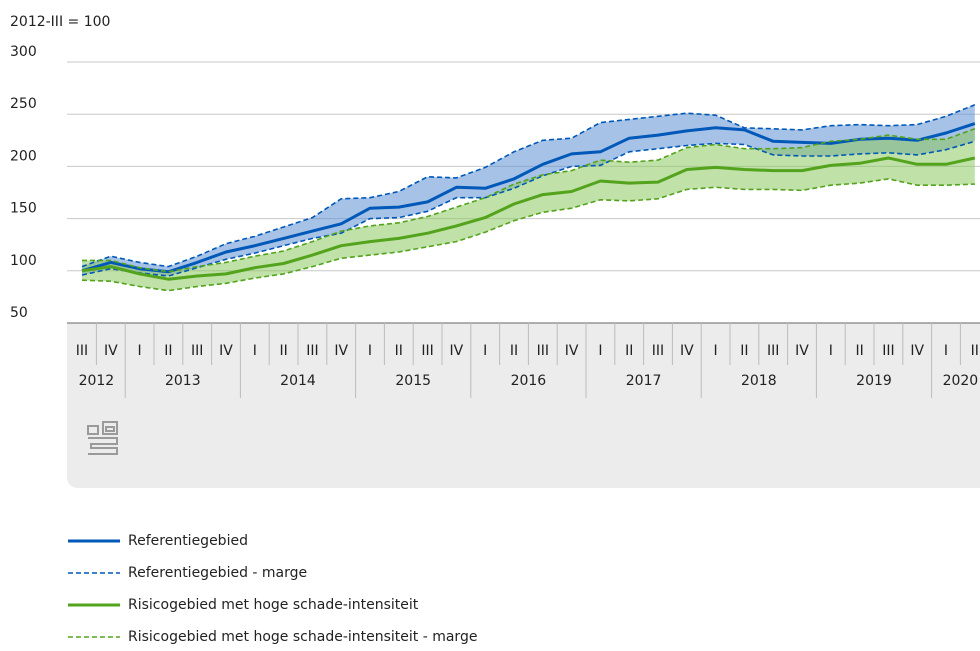 The height and width of the screenshot is (651, 980). What do you see at coordinates (759, 381) in the screenshot?
I see `year-label: 2018` at bounding box center [759, 381].